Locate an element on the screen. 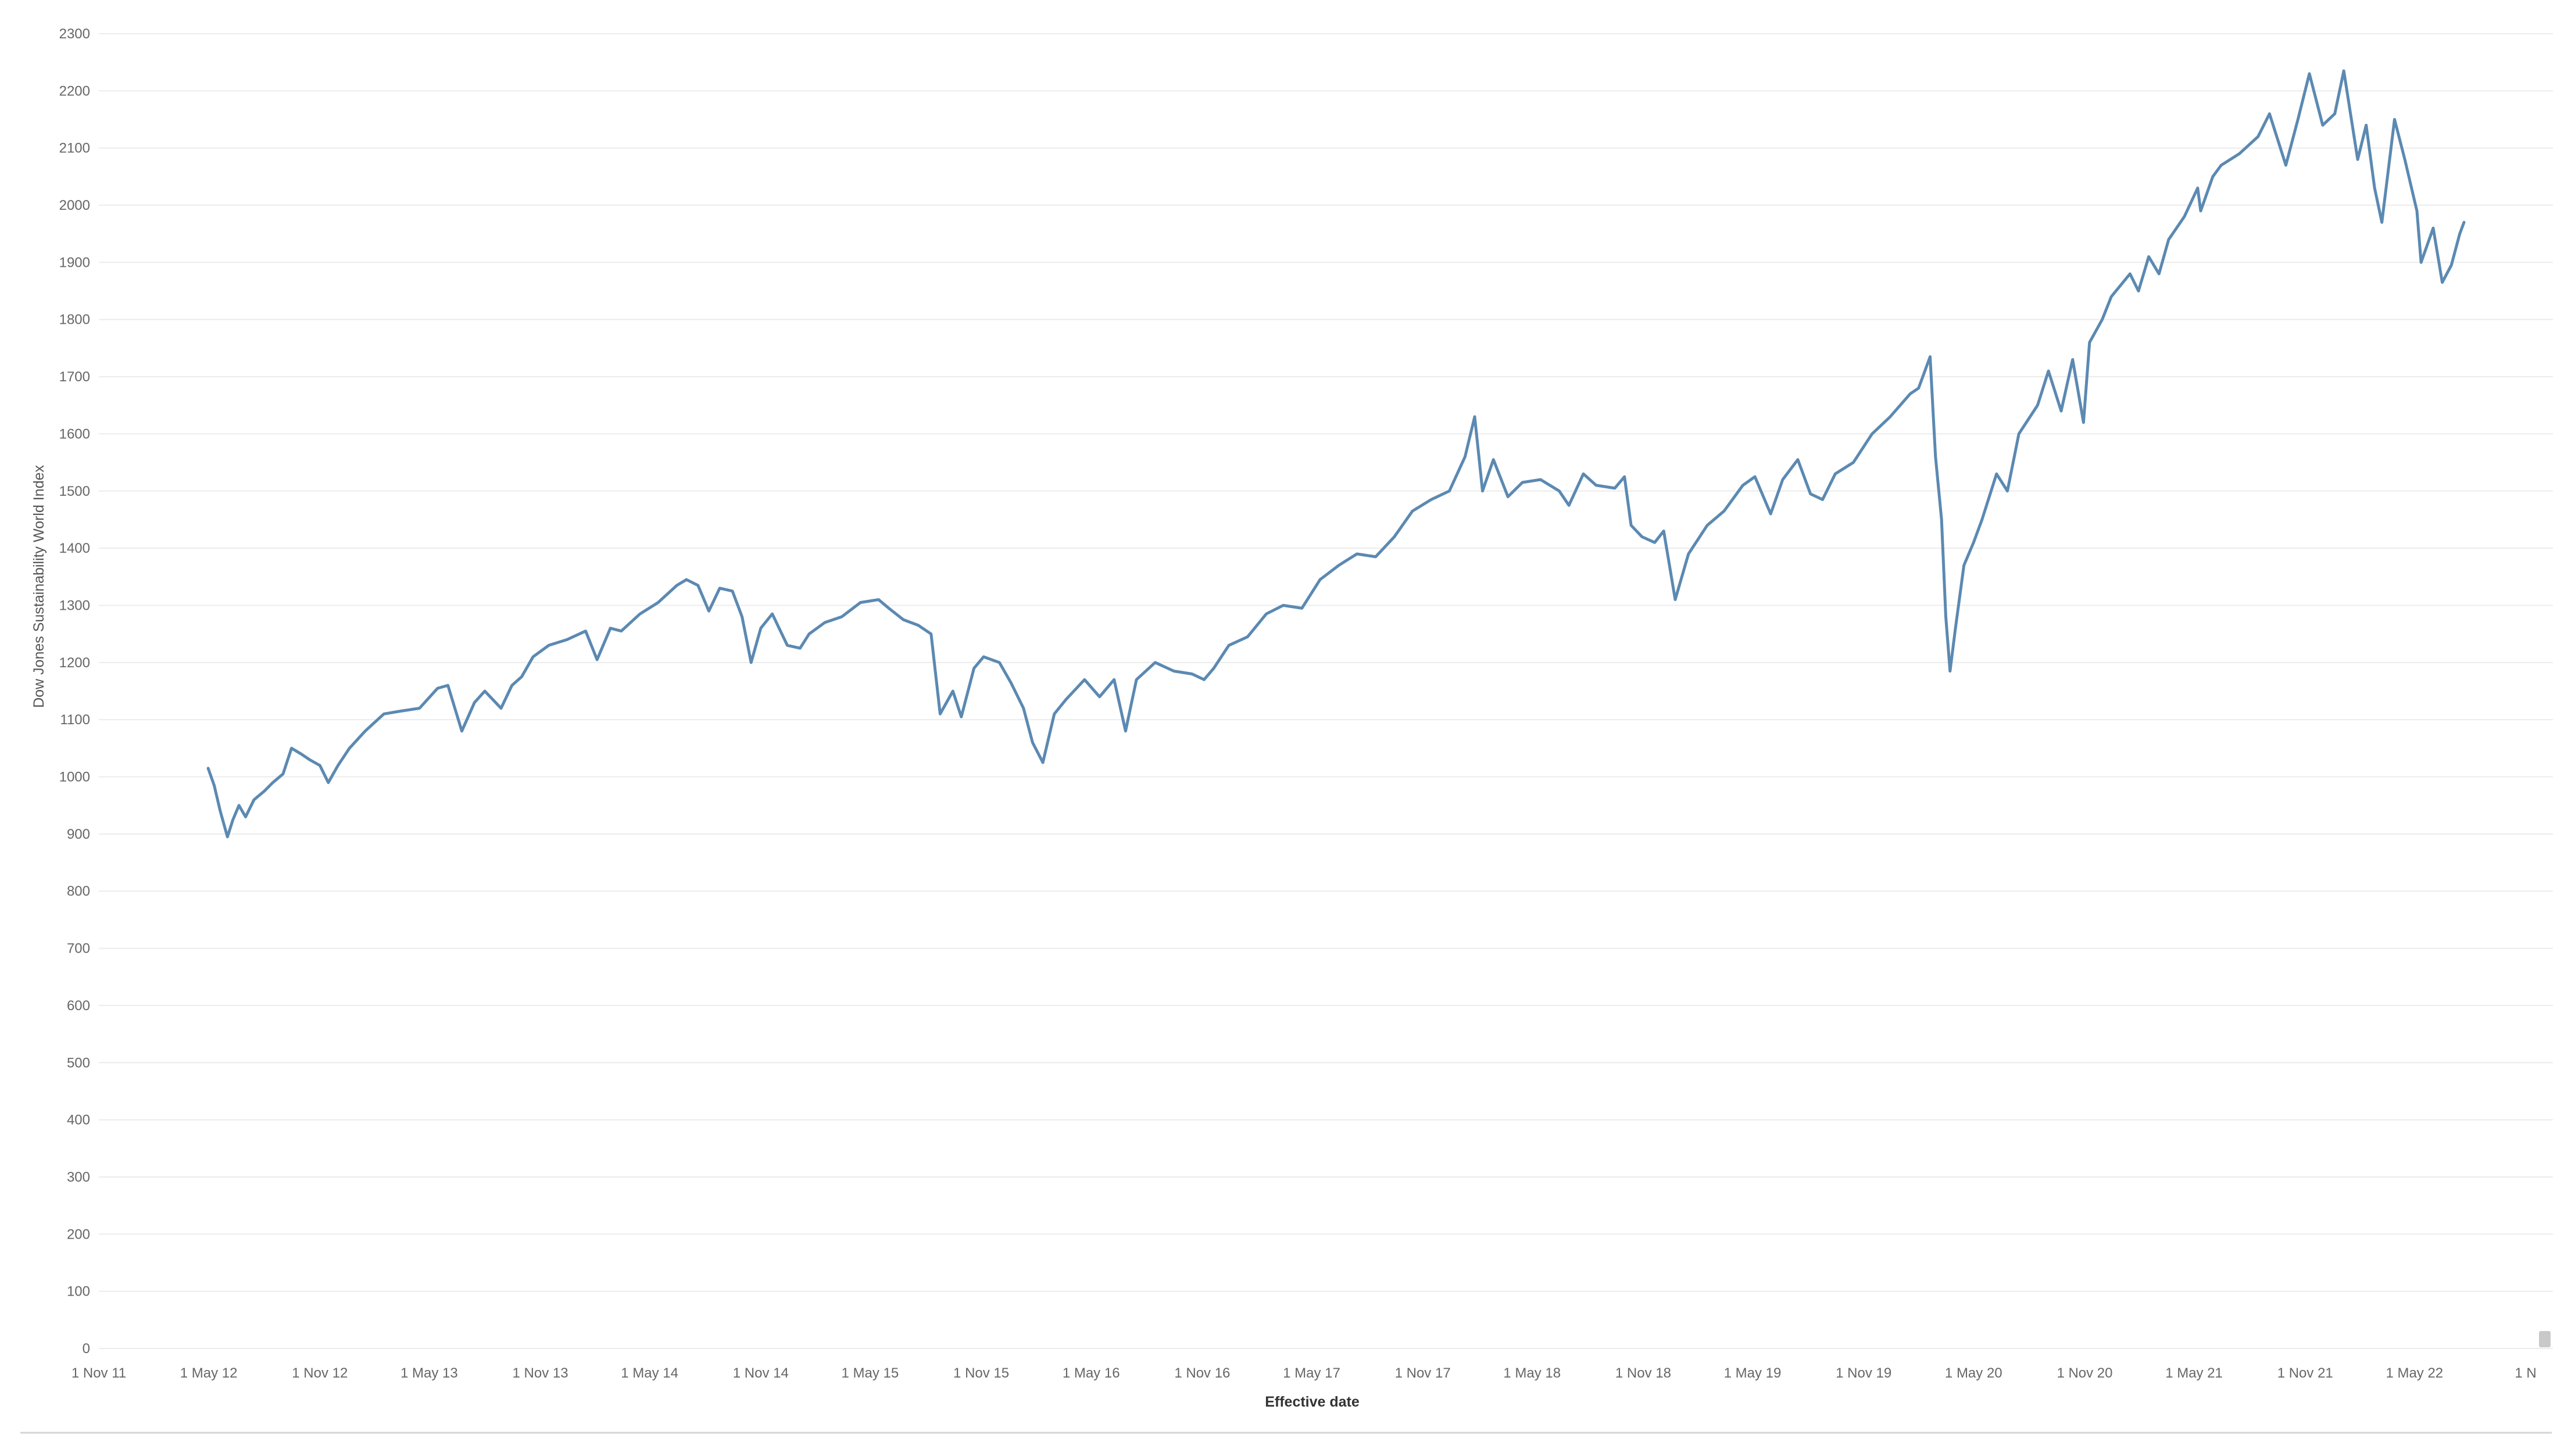 The width and height of the screenshot is (2557, 1456). x-tick-label: 1 Nov 19 is located at coordinates (1863, 1373).